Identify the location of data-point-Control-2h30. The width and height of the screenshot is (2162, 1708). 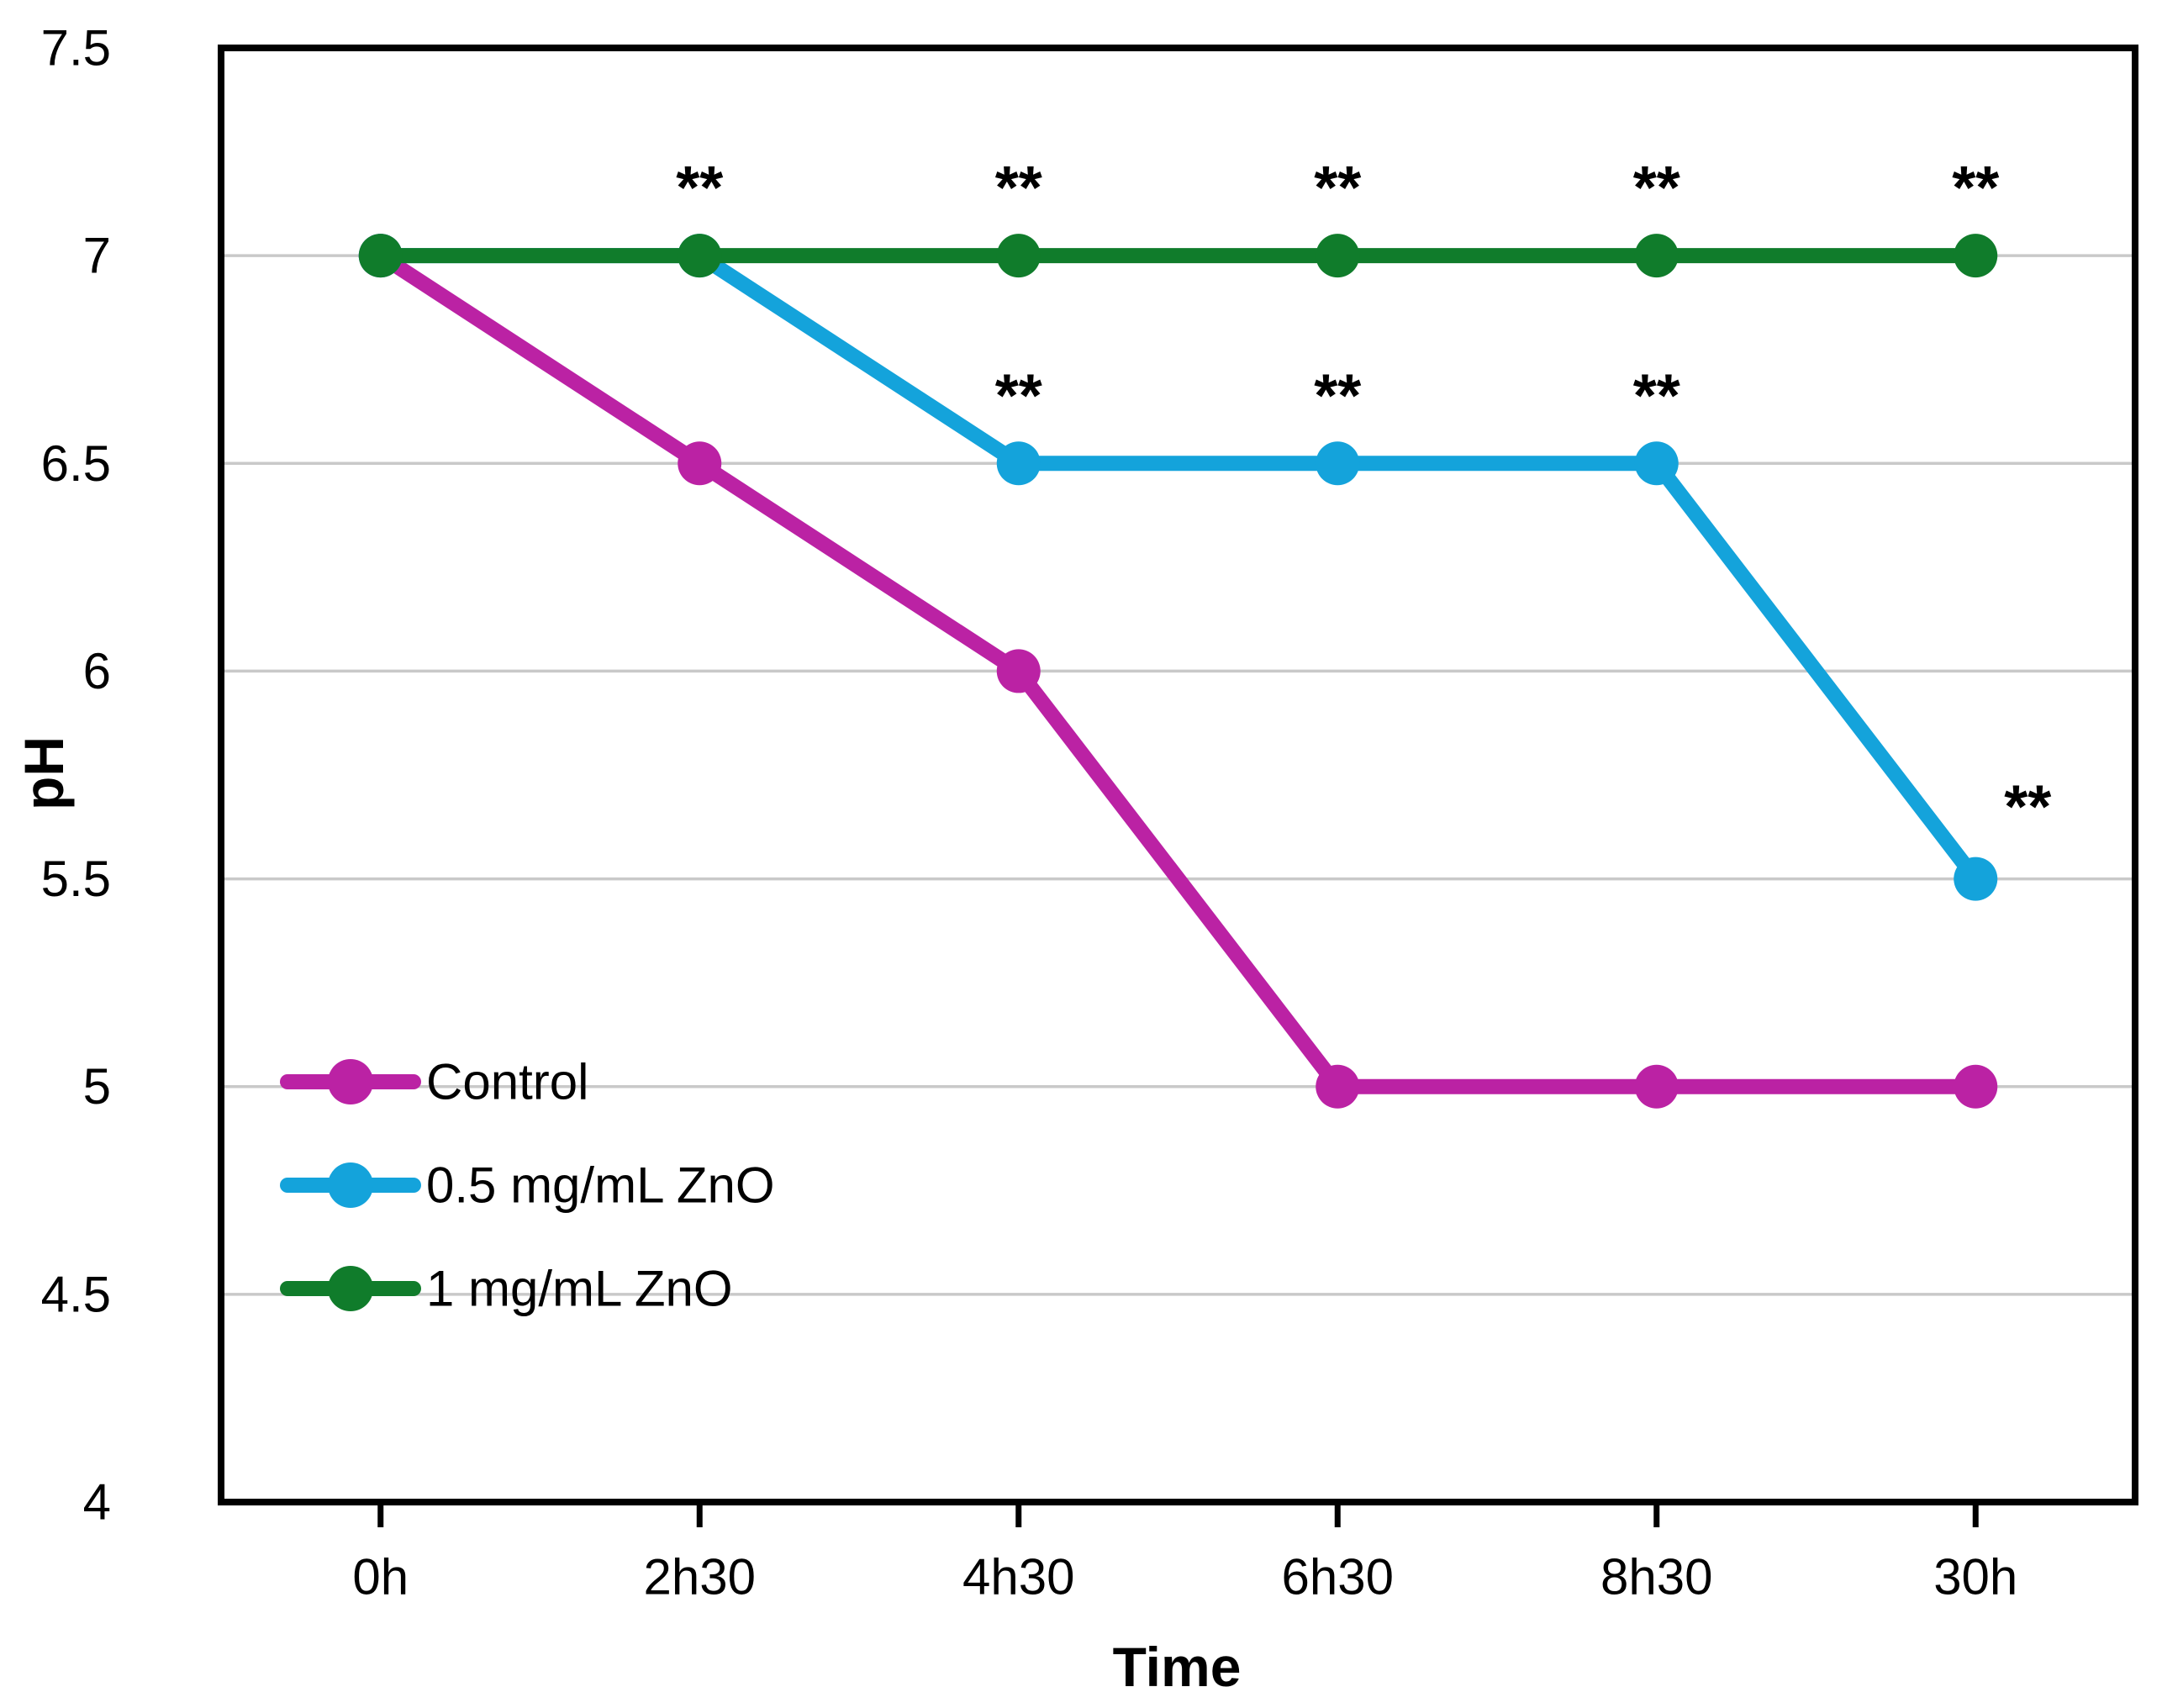
(700, 463).